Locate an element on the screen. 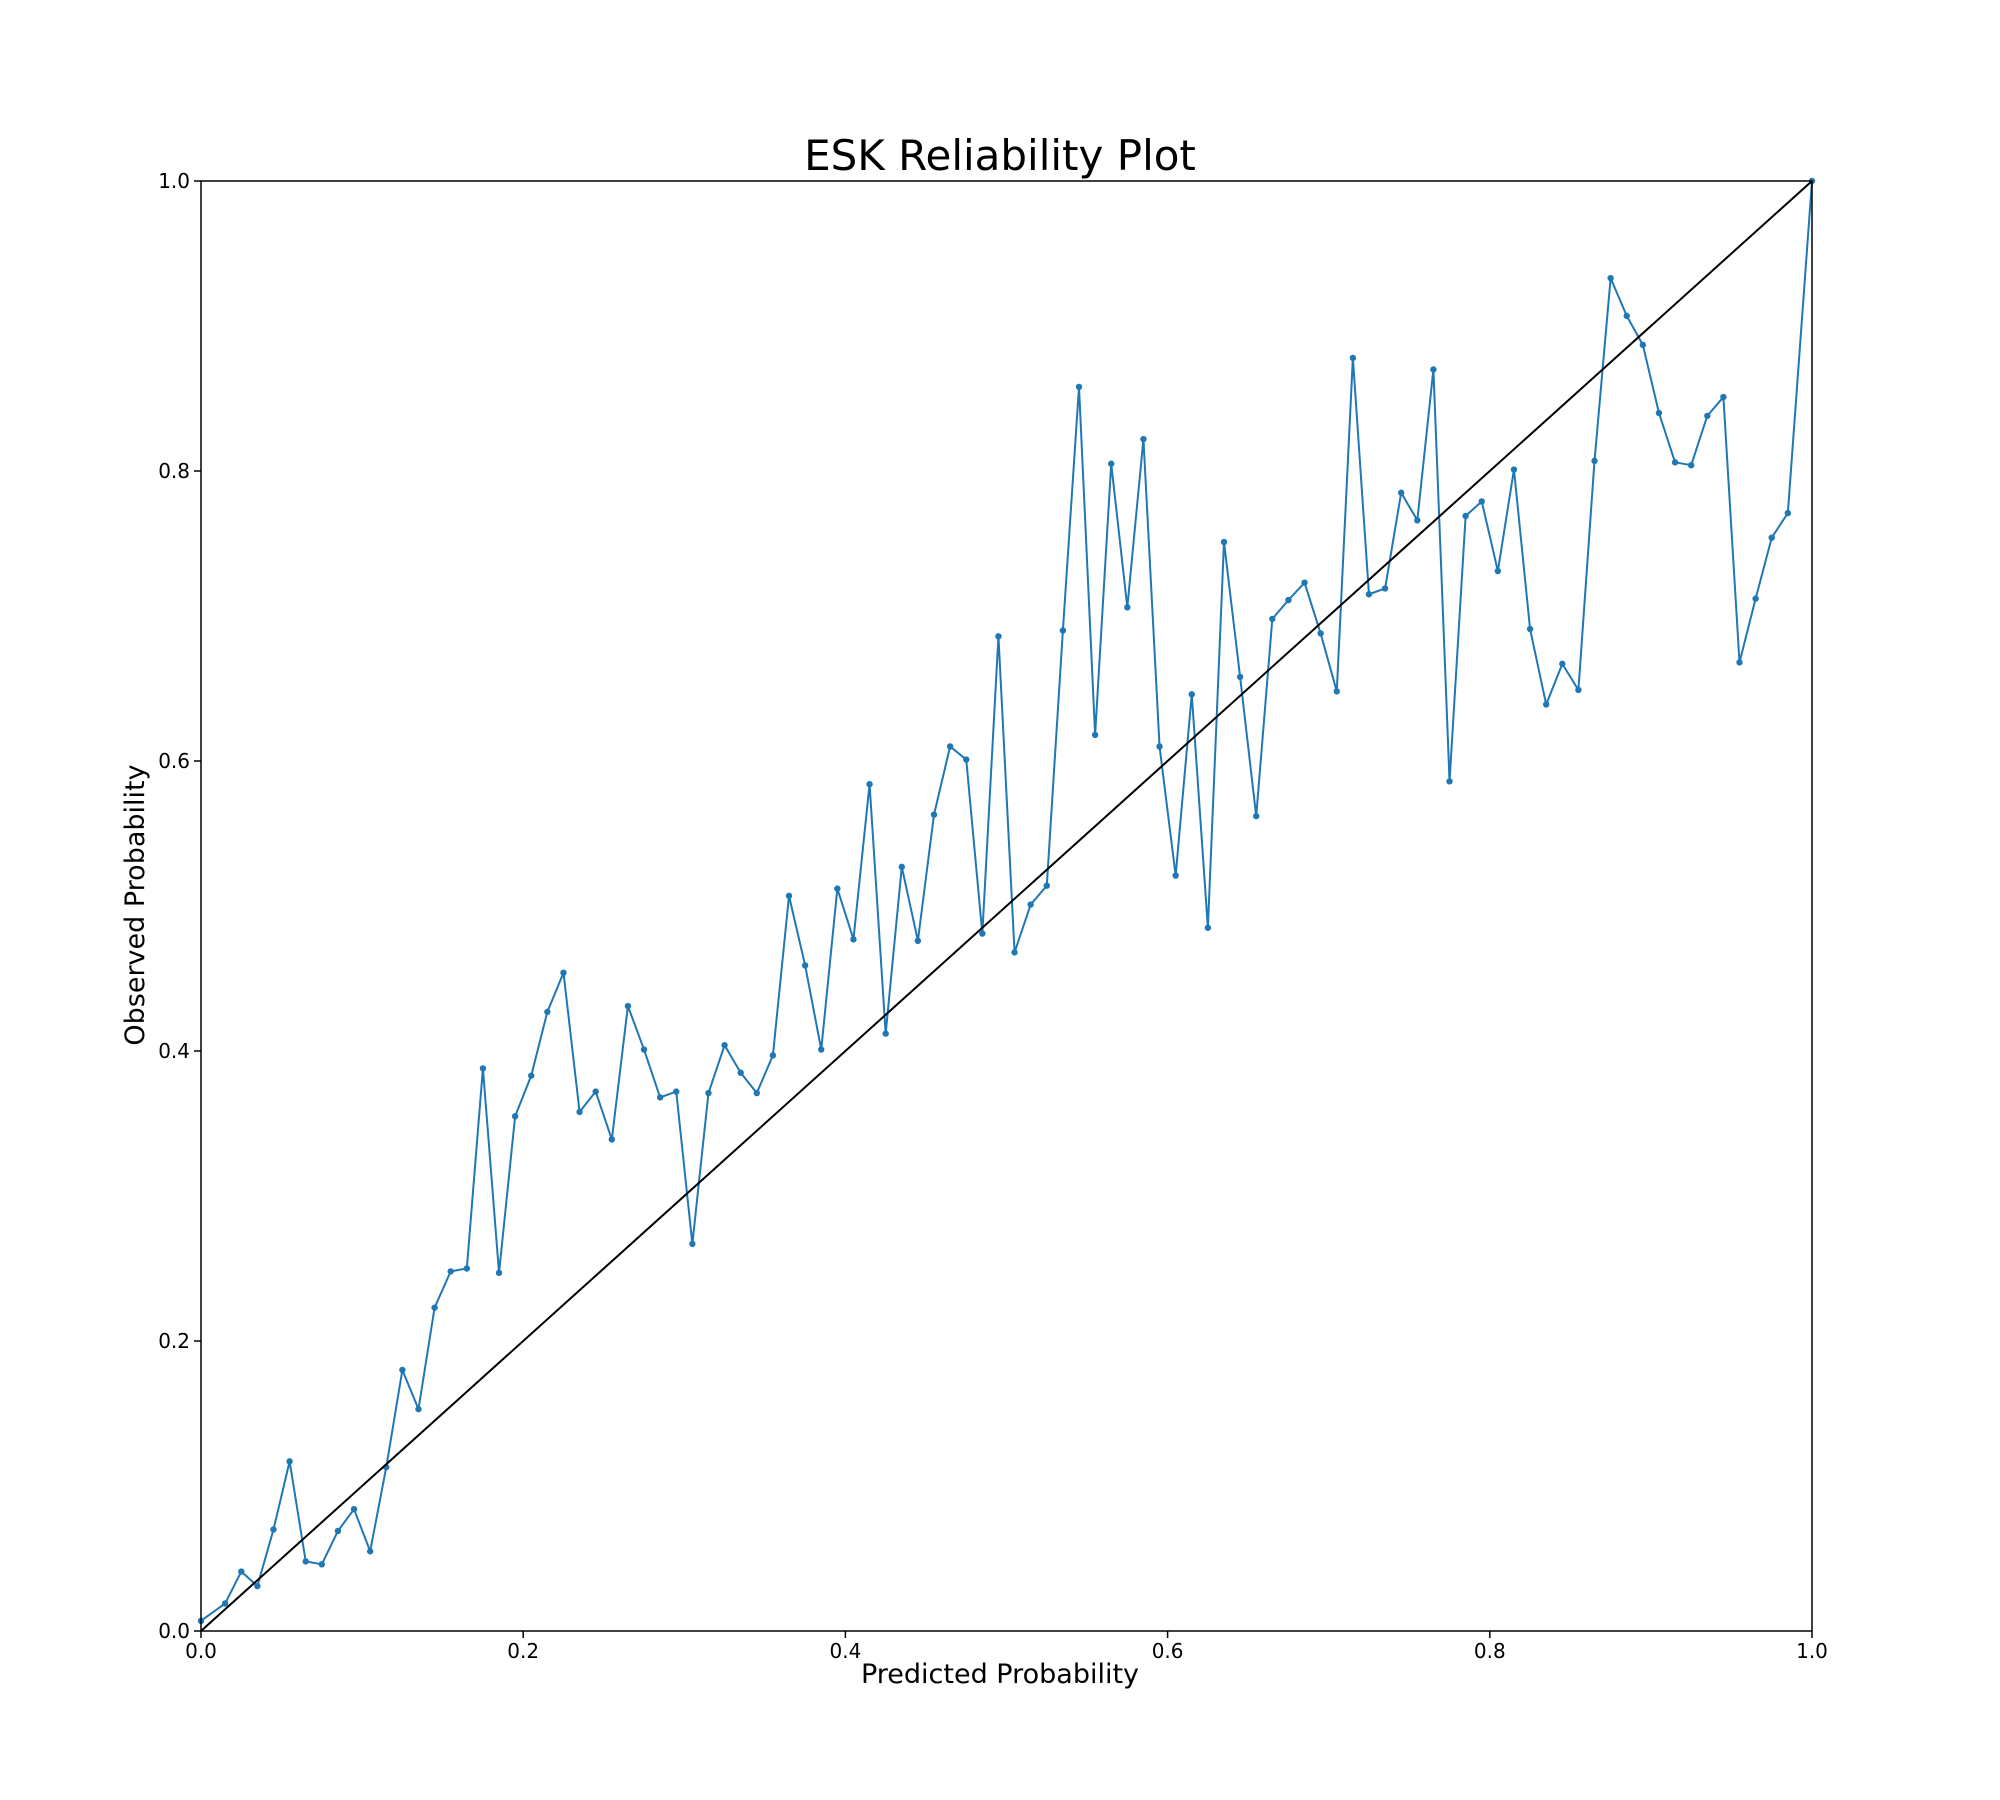 This screenshot has width=2000, height=1800. x-tick-label: 0.6 is located at coordinates (1168, 1651).